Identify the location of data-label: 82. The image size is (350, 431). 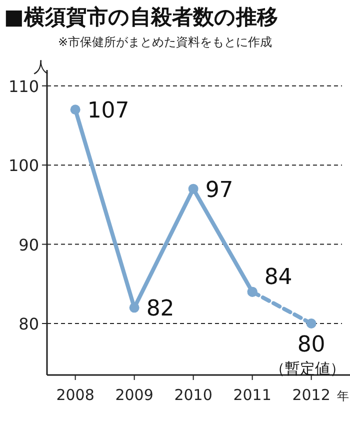
(160, 309).